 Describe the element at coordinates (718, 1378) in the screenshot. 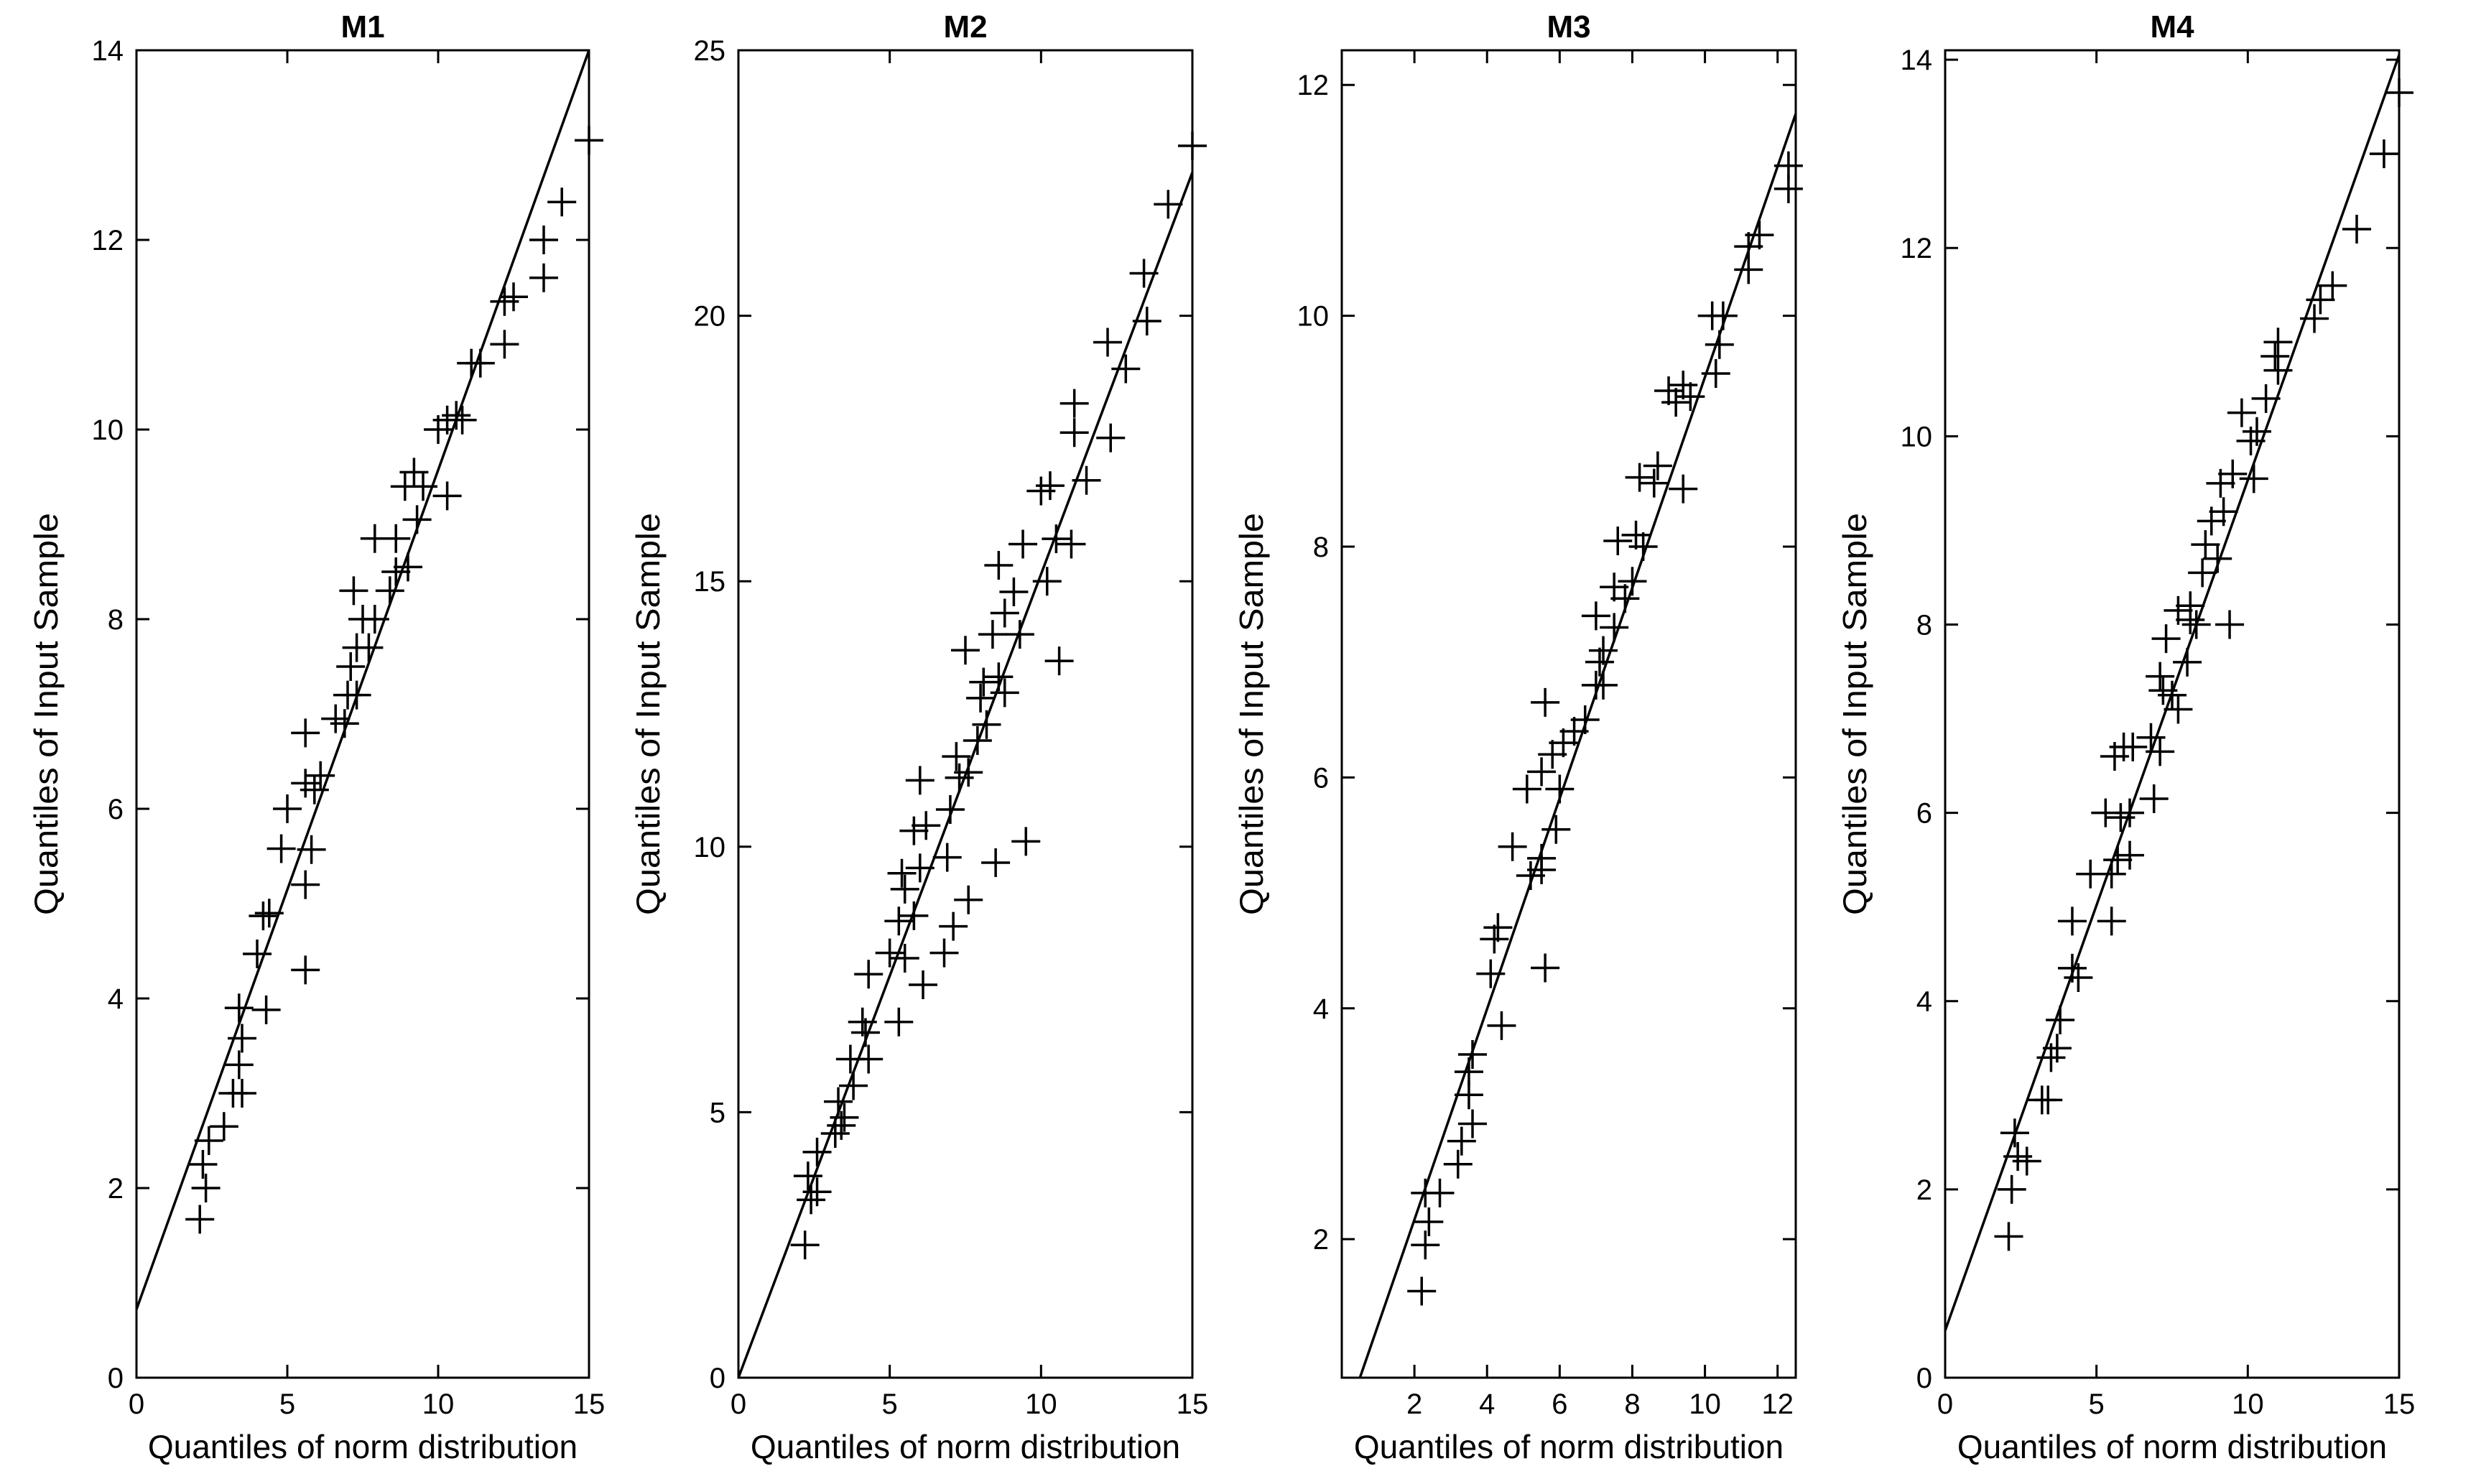

I see `panel-2-ytick-label: 0` at that location.